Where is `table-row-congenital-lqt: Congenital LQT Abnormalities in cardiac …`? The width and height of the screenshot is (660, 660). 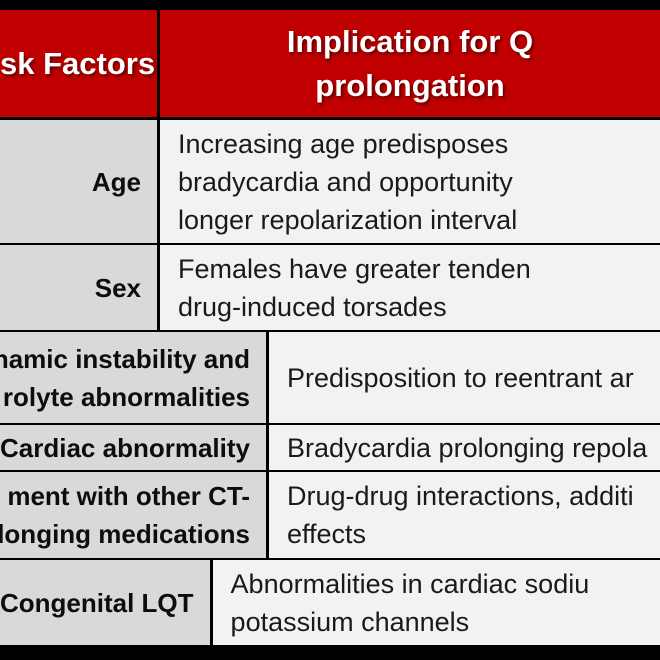 table-row-congenital-lqt: Congenital LQT Abnormalities in cardiac … is located at coordinates (330, 601).